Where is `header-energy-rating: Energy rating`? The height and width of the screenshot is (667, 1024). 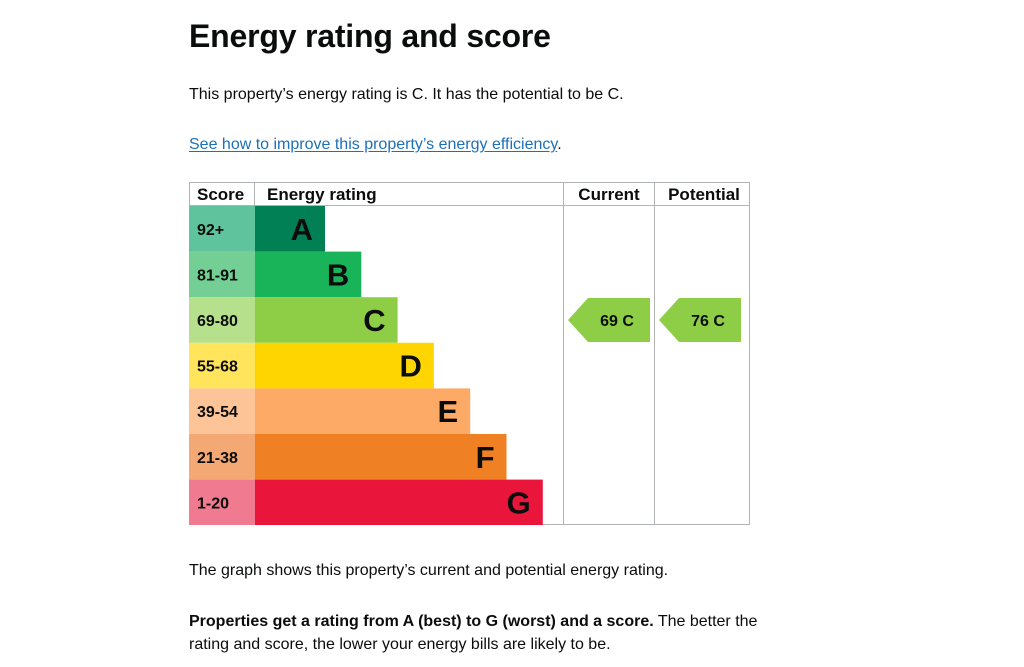
header-energy-rating: Energy rating is located at coordinates (322, 194).